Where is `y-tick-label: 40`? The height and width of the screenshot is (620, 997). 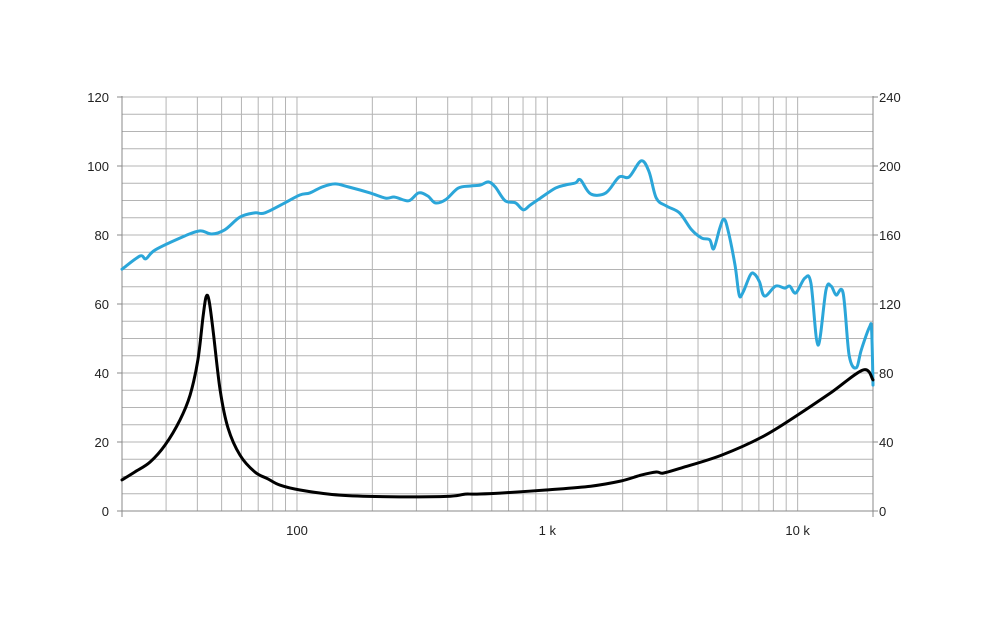
y-tick-label: 40 is located at coordinates (102, 373).